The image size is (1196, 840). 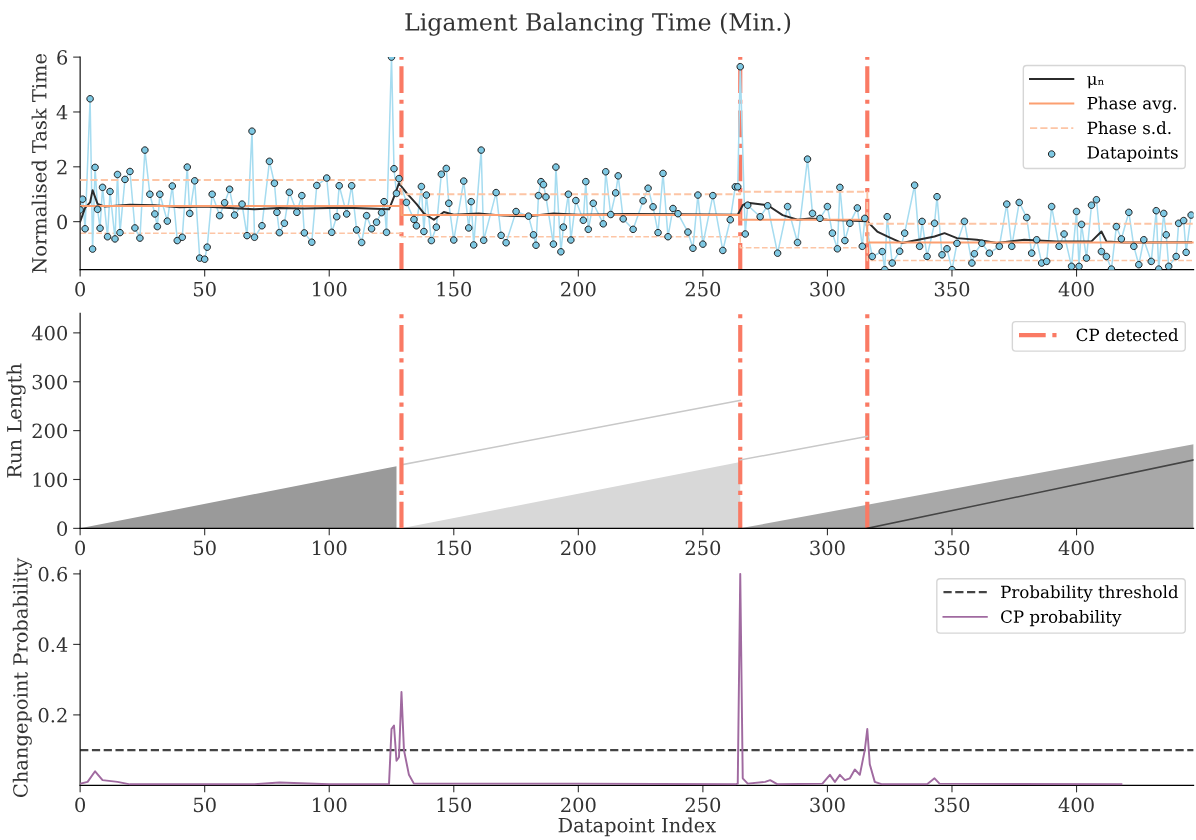 I want to click on y-tick-label: 0.6, so click(x=53, y=574).